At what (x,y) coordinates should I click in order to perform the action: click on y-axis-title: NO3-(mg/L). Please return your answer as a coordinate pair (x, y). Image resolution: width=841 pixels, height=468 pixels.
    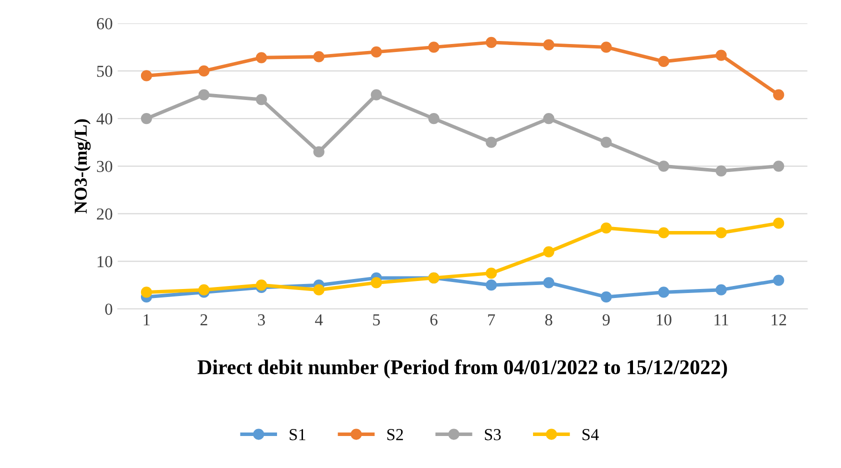
    Looking at the image, I should click on (82, 166).